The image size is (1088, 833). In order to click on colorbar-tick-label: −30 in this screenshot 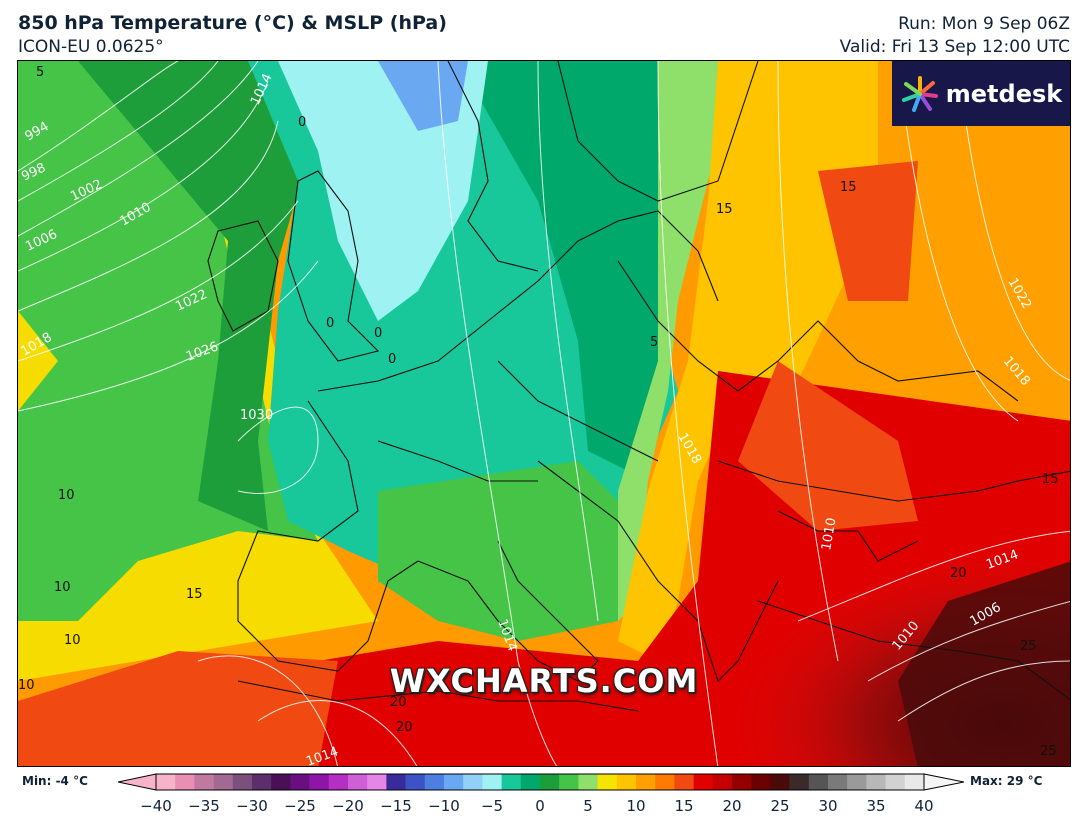, I will do `click(252, 806)`.